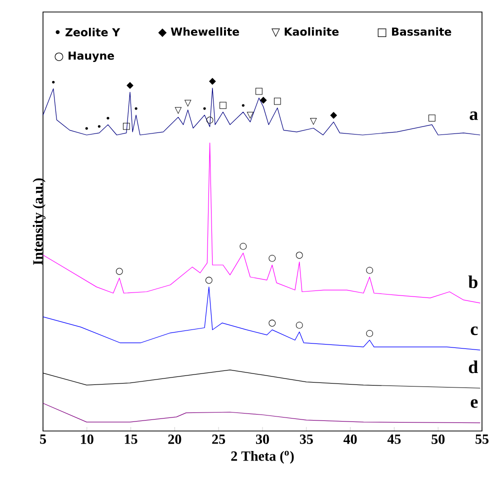 The width and height of the screenshot is (493, 485). Describe the element at coordinates (473, 367) in the screenshot. I see `series-label: d` at that location.